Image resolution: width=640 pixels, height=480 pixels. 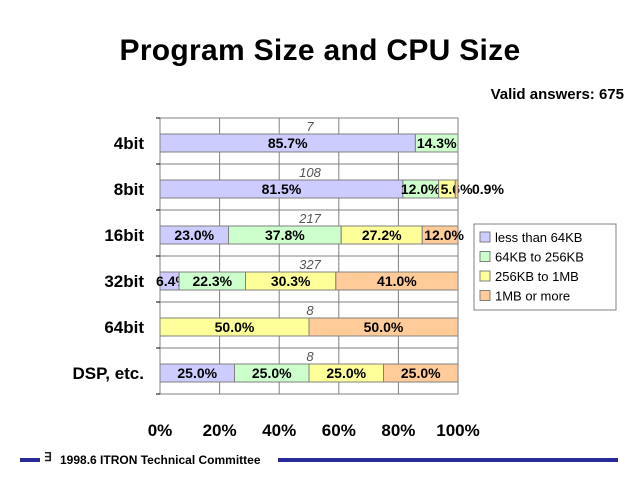 What do you see at coordinates (124, 327) in the screenshot?
I see `category-label: 64bit` at bounding box center [124, 327].